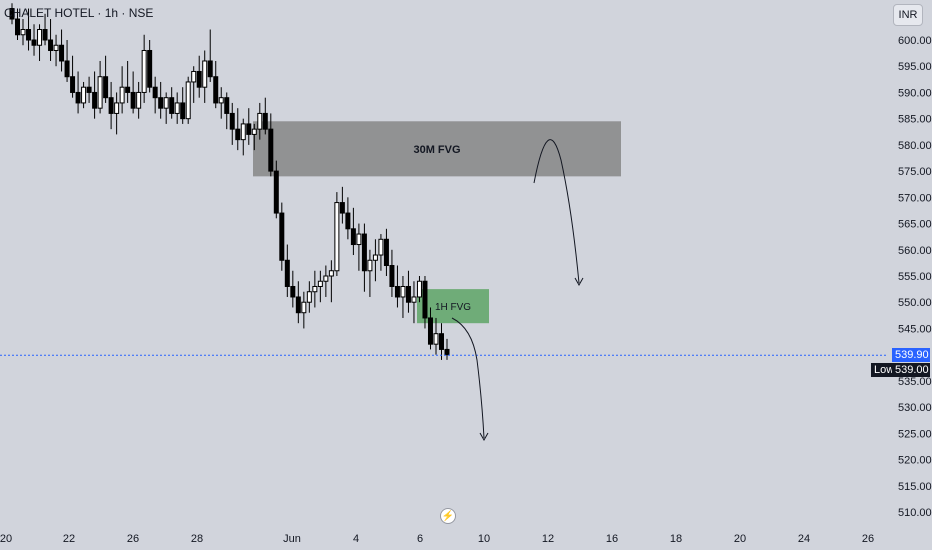 Image resolution: width=932 pixels, height=550 pixels. I want to click on y-tick-label: 510.00, so click(915, 513).